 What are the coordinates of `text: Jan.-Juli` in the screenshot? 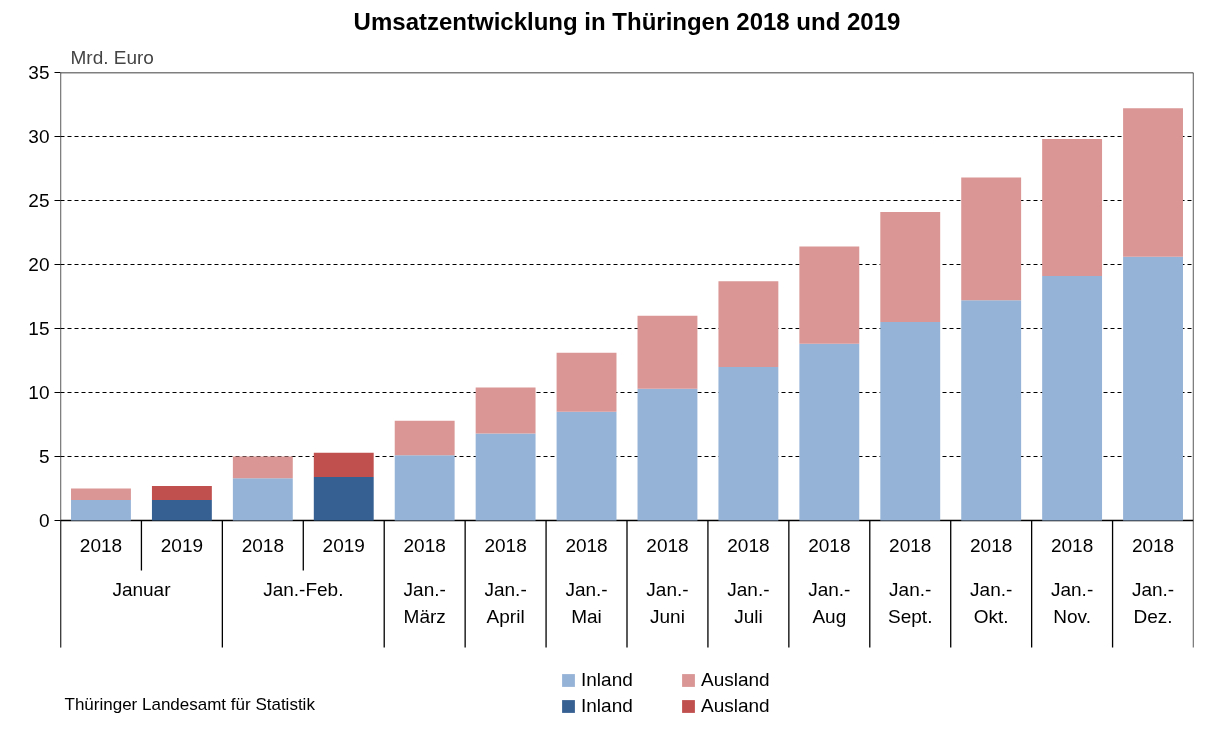 It's located at (748, 602).